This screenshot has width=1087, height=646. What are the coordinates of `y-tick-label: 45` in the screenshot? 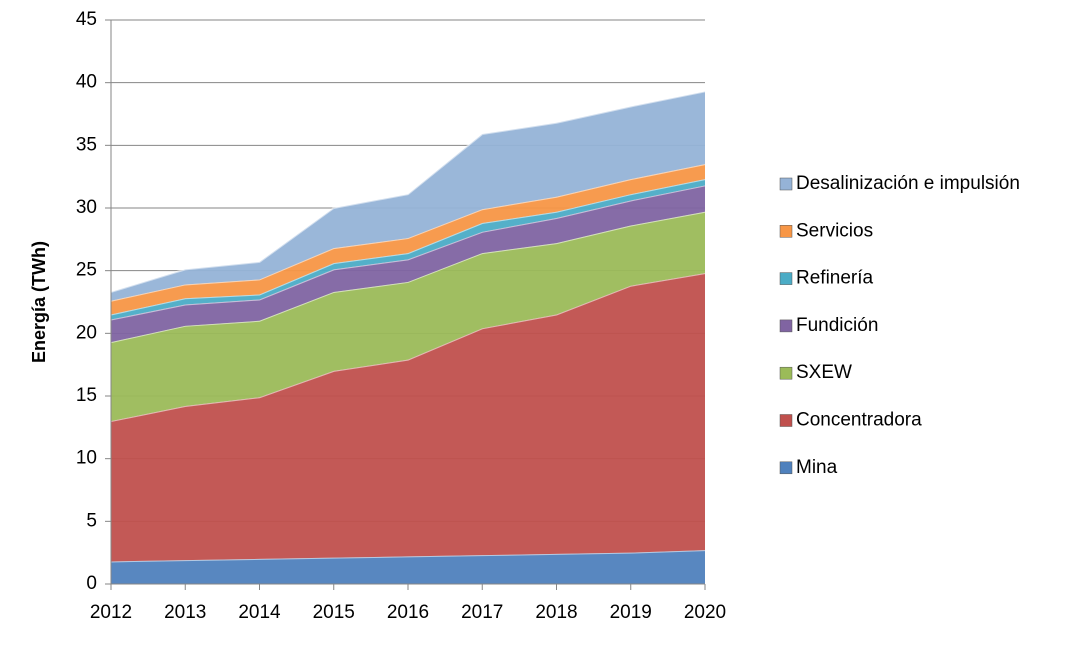 It's located at (86, 19).